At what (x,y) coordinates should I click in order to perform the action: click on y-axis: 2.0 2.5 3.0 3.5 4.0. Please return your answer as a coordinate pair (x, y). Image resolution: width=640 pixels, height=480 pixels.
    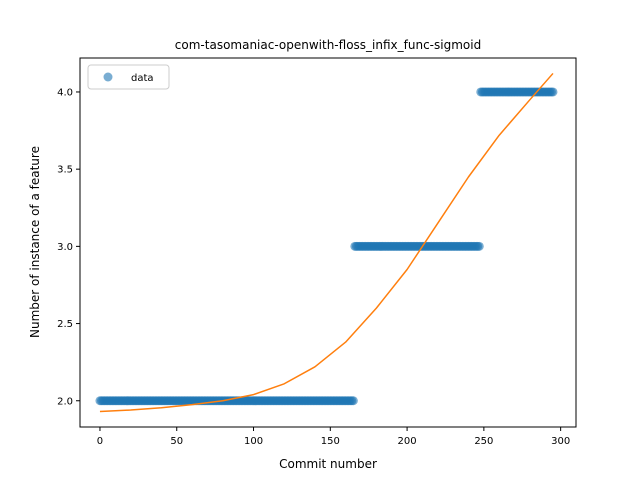
    Looking at the image, I should click on (68, 247).